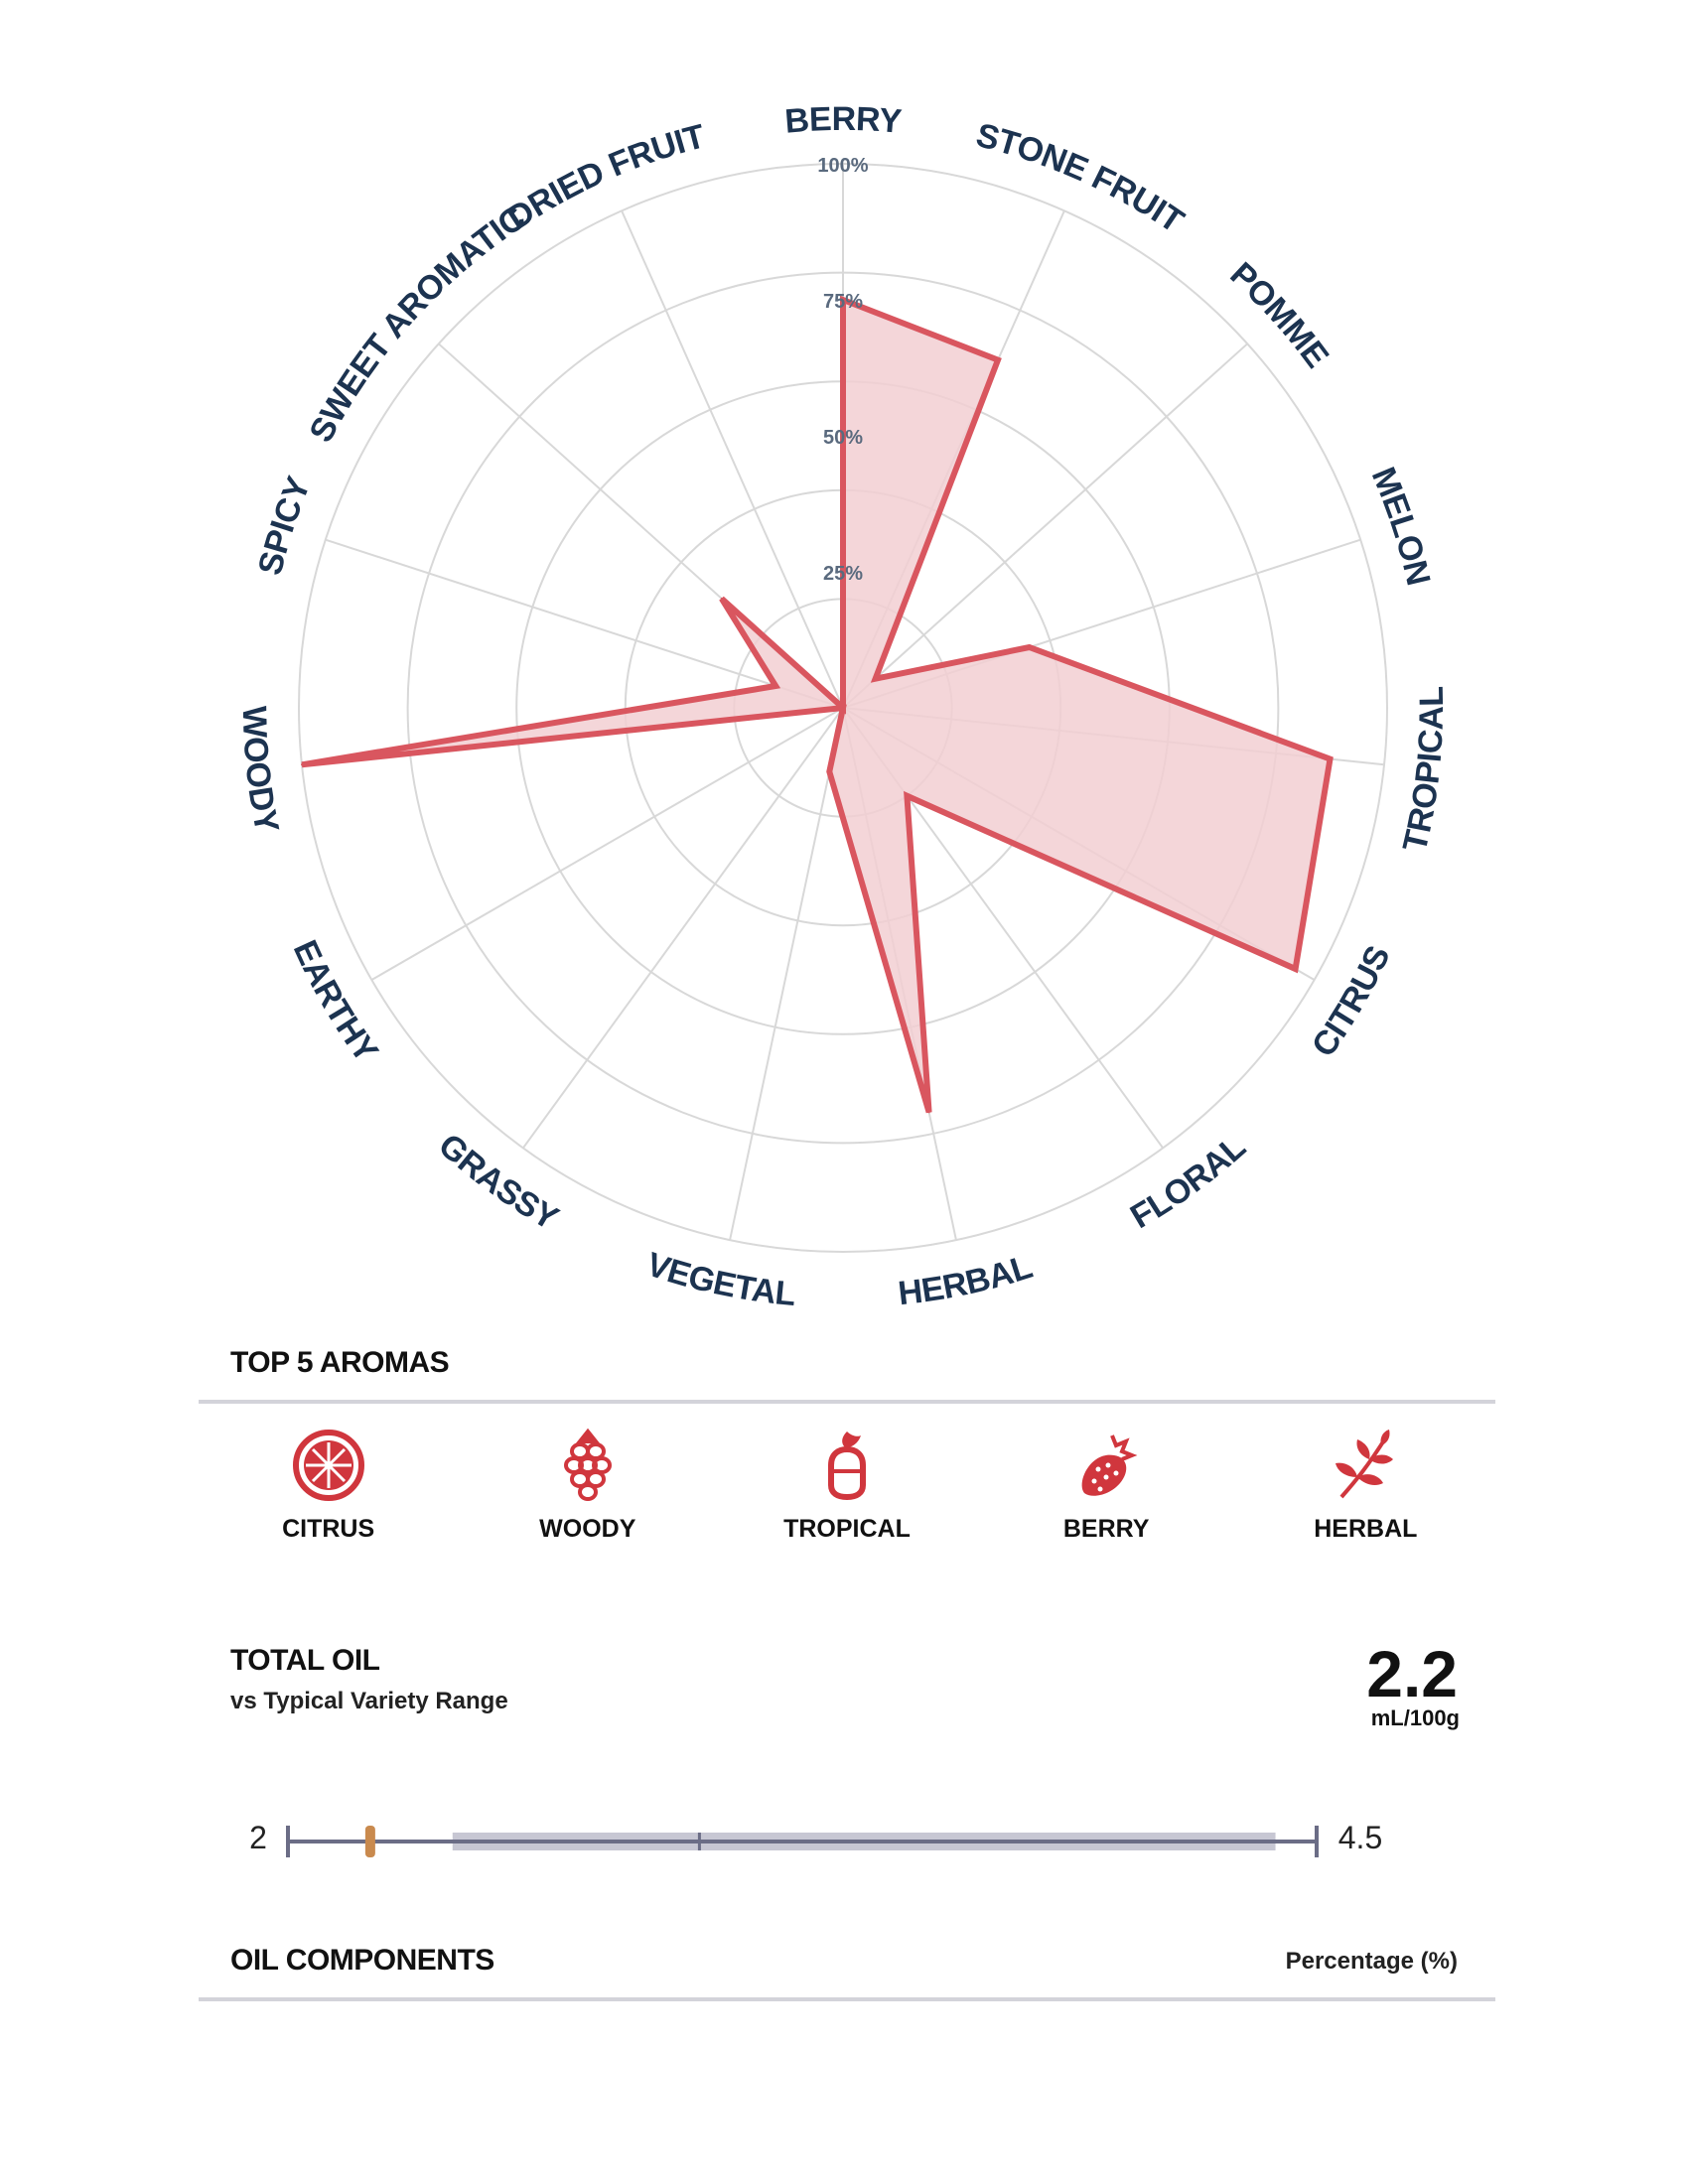 Image resolution: width=1688 pixels, height=2184 pixels. Describe the element at coordinates (369, 1701) in the screenshot. I see `total-oil-subtitle: vs Typical Variety Range` at that location.